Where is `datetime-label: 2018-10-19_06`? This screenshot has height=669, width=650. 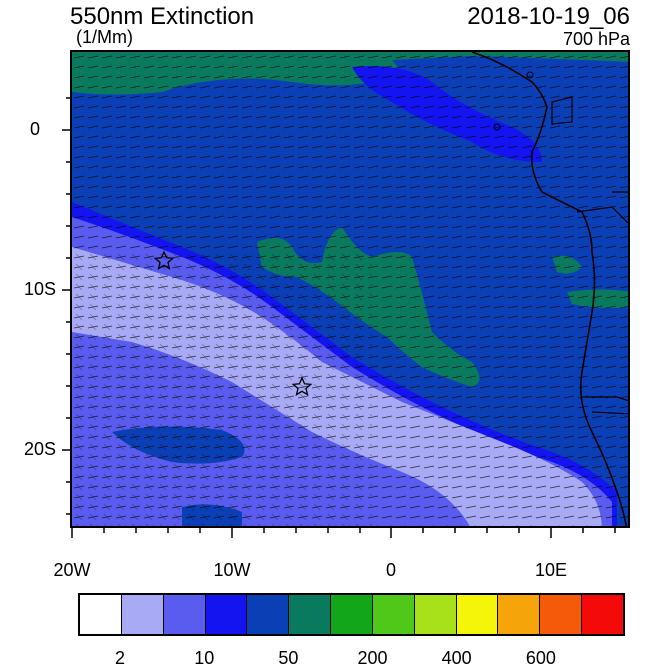
datetime-label: 2018-10-19_06 is located at coordinates (548, 16).